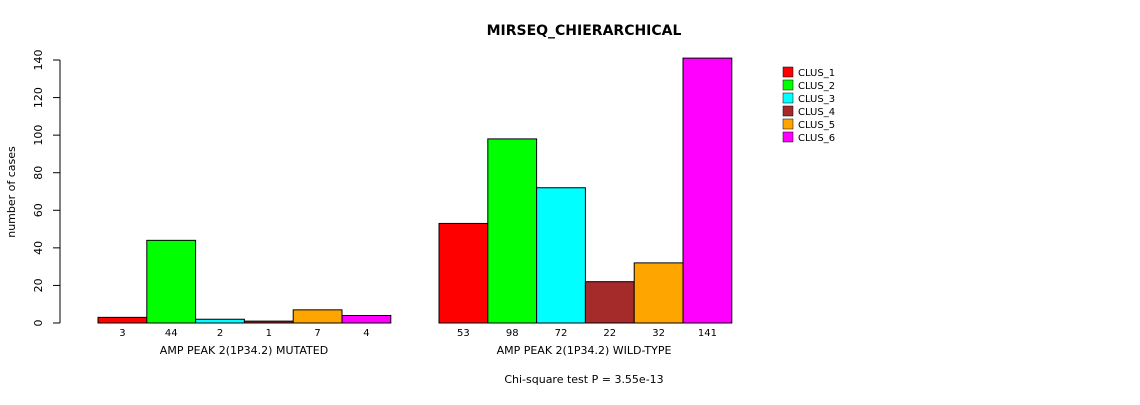 This screenshot has width=1140, height=405. I want to click on bar-count-label: 141, so click(707, 333).